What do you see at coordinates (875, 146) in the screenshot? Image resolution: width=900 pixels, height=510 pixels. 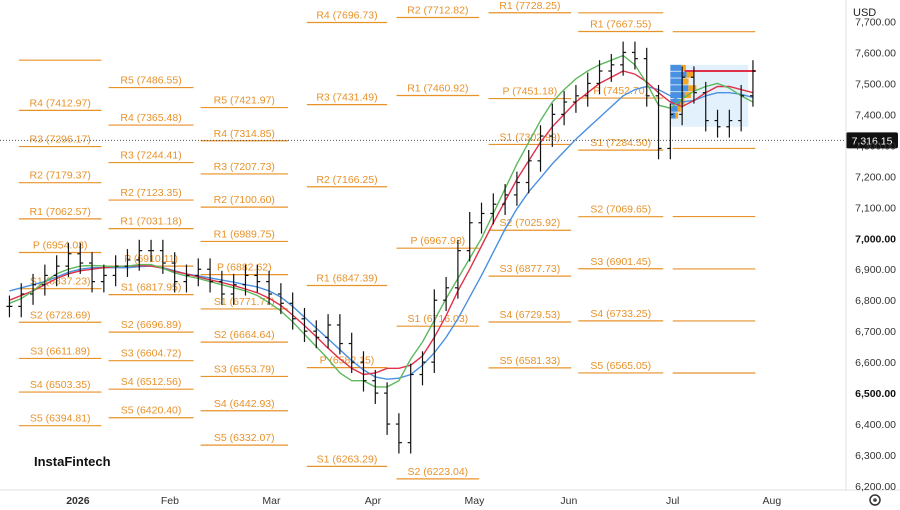 I see `y-tick-label: 7,300.00` at bounding box center [875, 146].